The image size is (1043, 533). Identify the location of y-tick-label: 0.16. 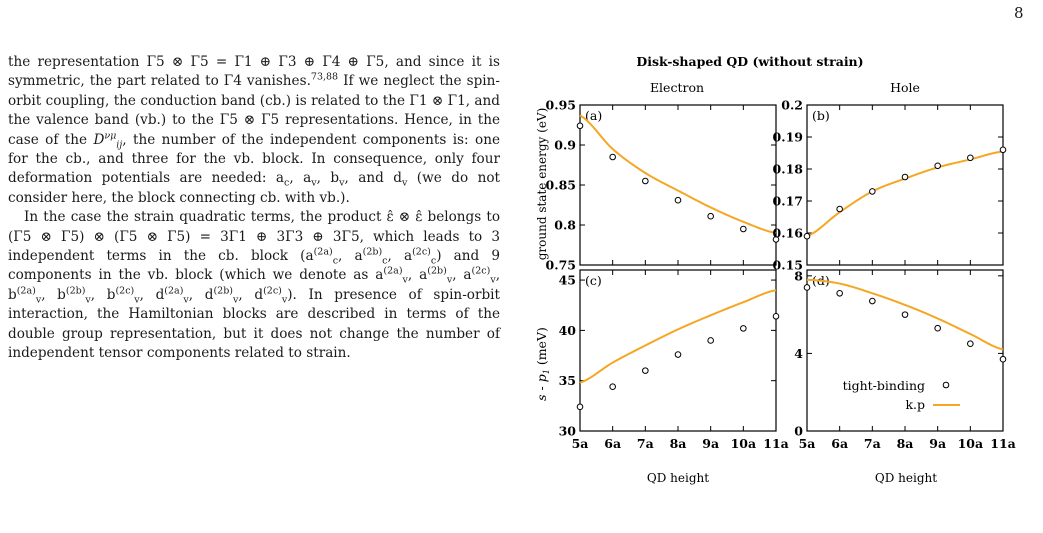
(788, 233).